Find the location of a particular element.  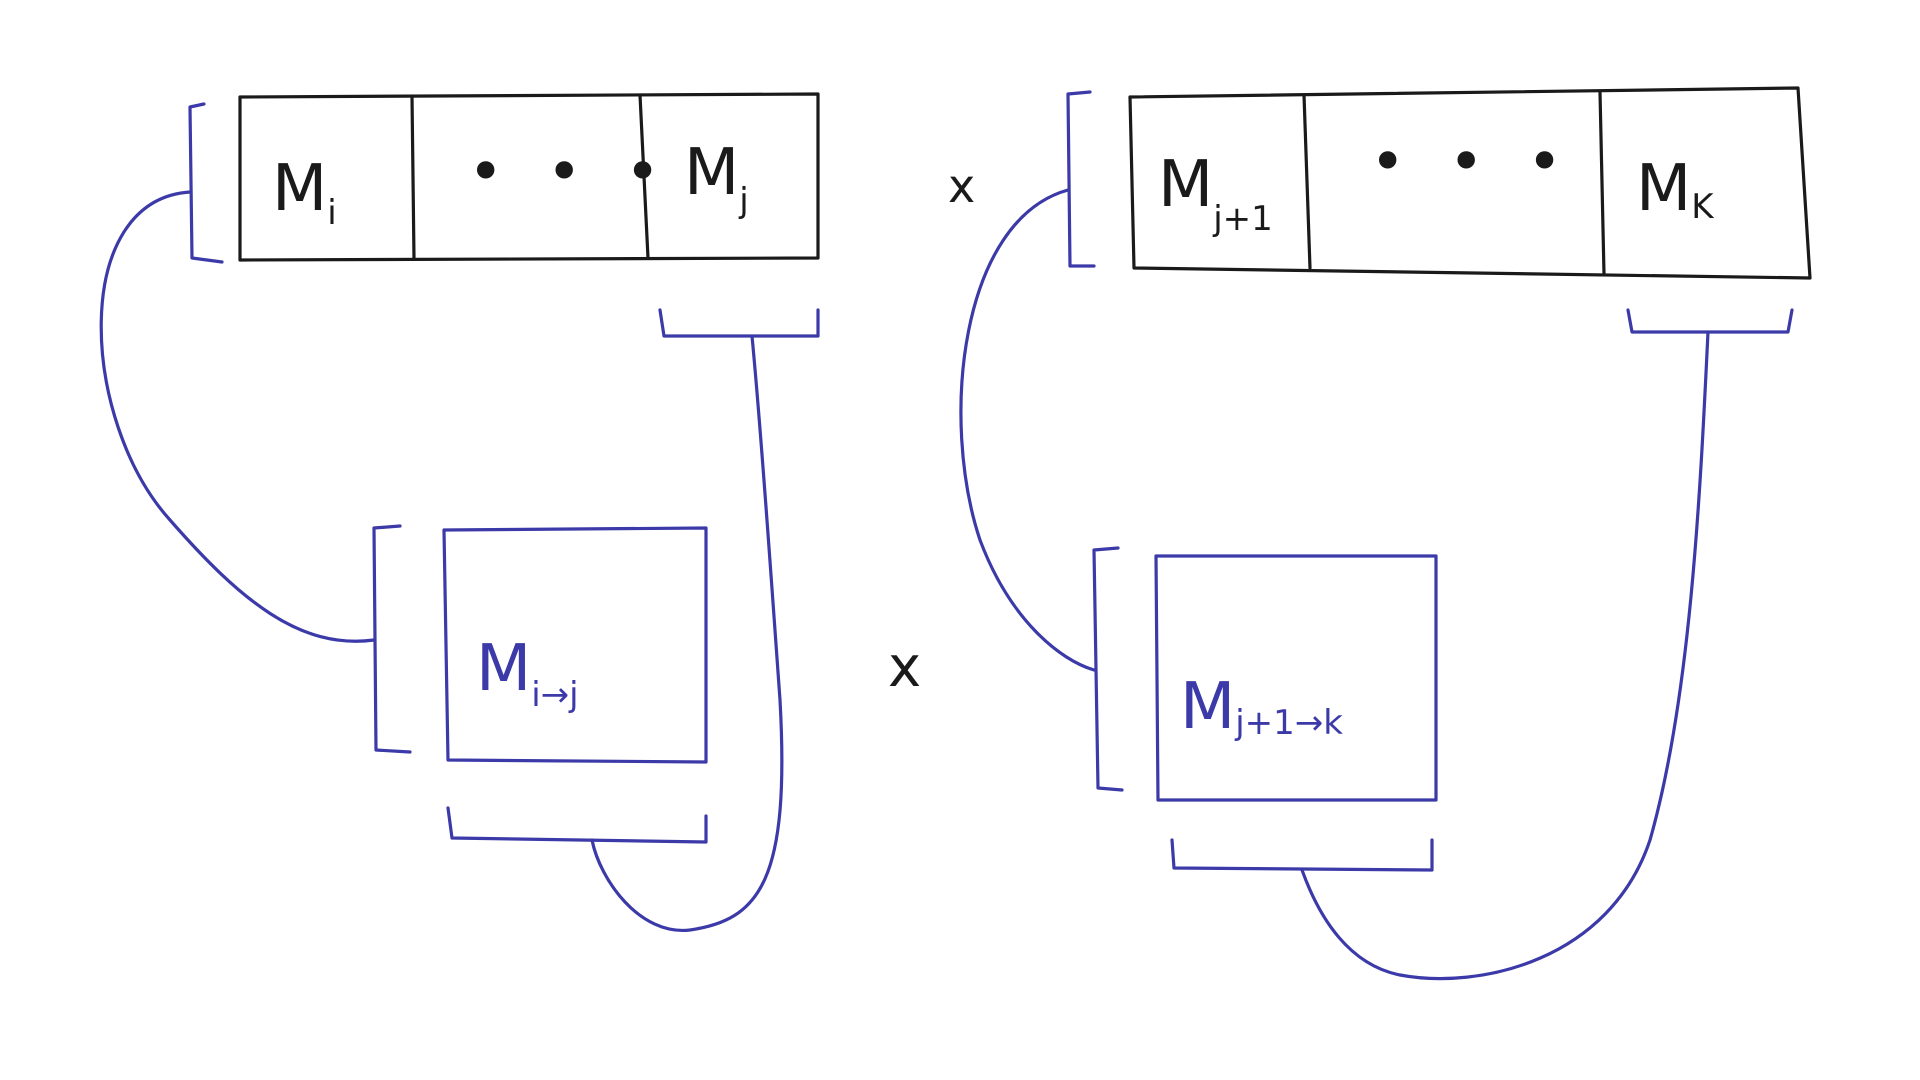

cols-link-right is located at coordinates (1505, 655).